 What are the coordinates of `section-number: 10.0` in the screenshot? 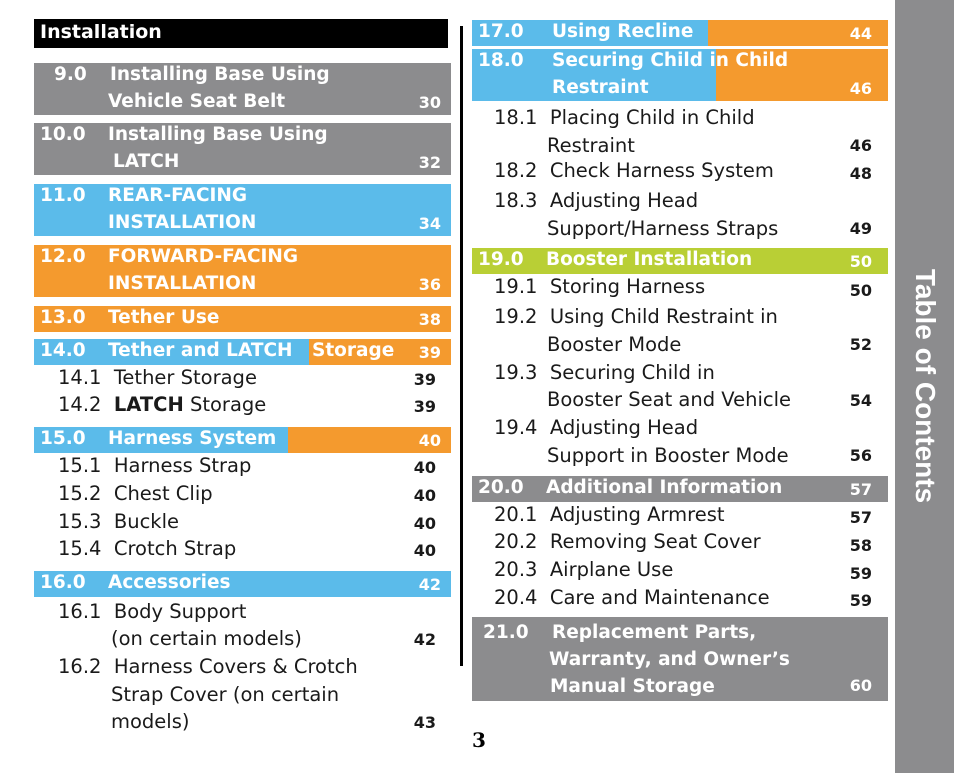 It's located at (63, 134).